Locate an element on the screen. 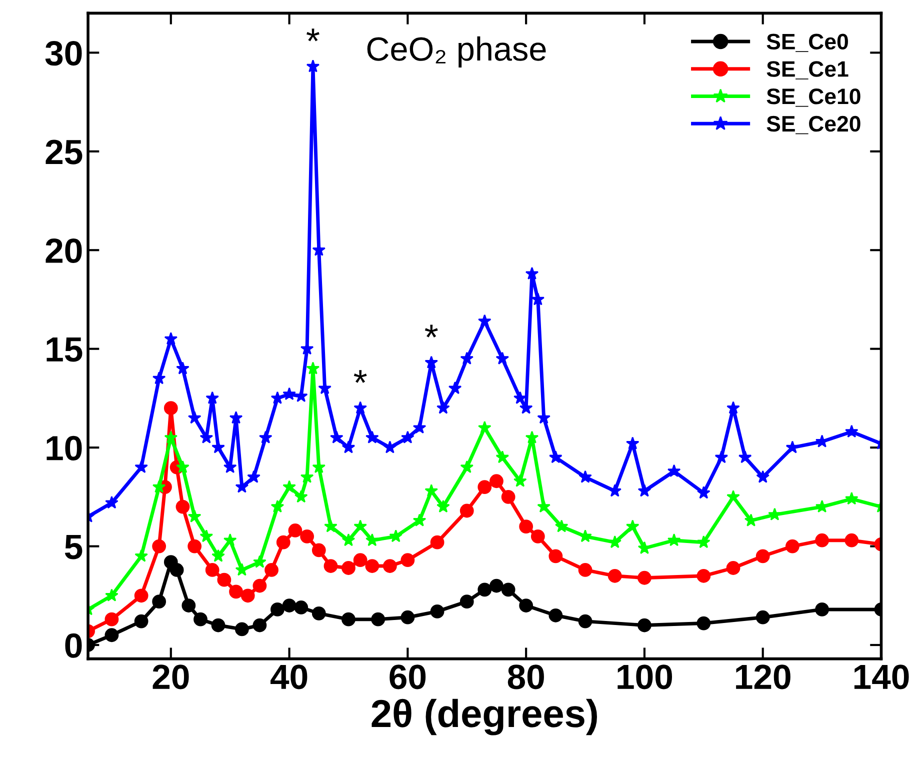 The width and height of the screenshot is (917, 776). x-tick-label: 20 is located at coordinates (170, 677).